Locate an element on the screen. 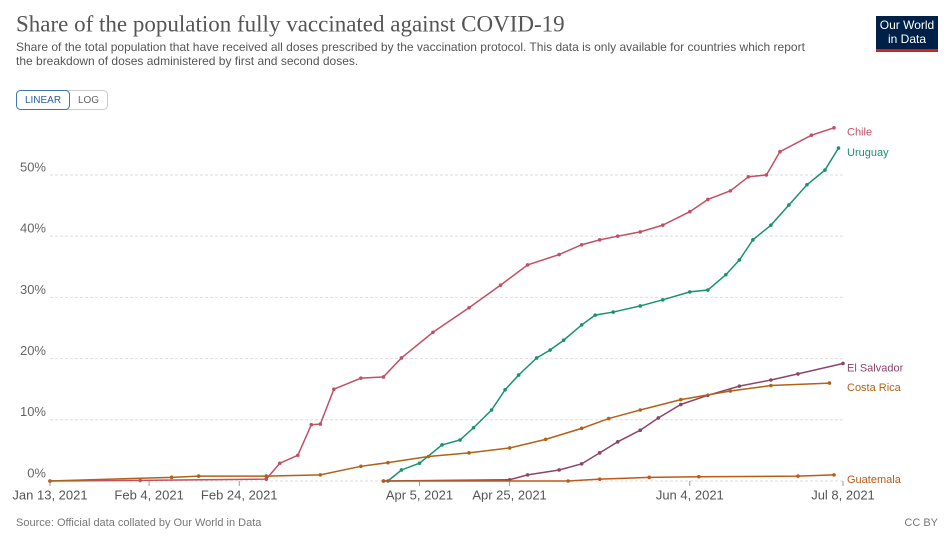  license: CC BY is located at coordinates (921, 523).